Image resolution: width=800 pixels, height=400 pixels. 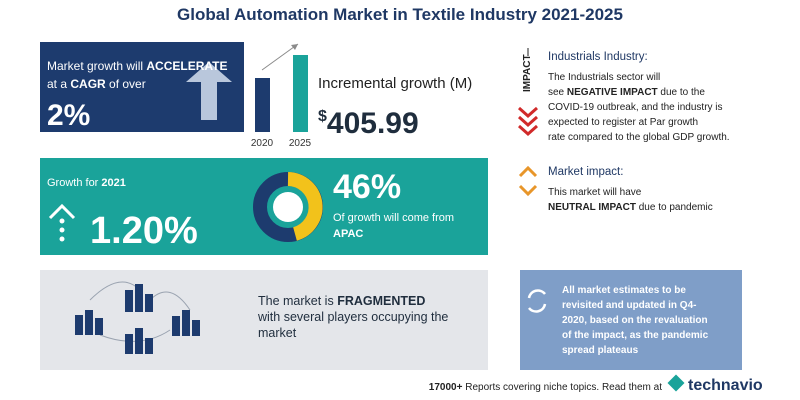 I want to click on bold-text: NEUTRAL IMPACT, so click(x=592, y=207).